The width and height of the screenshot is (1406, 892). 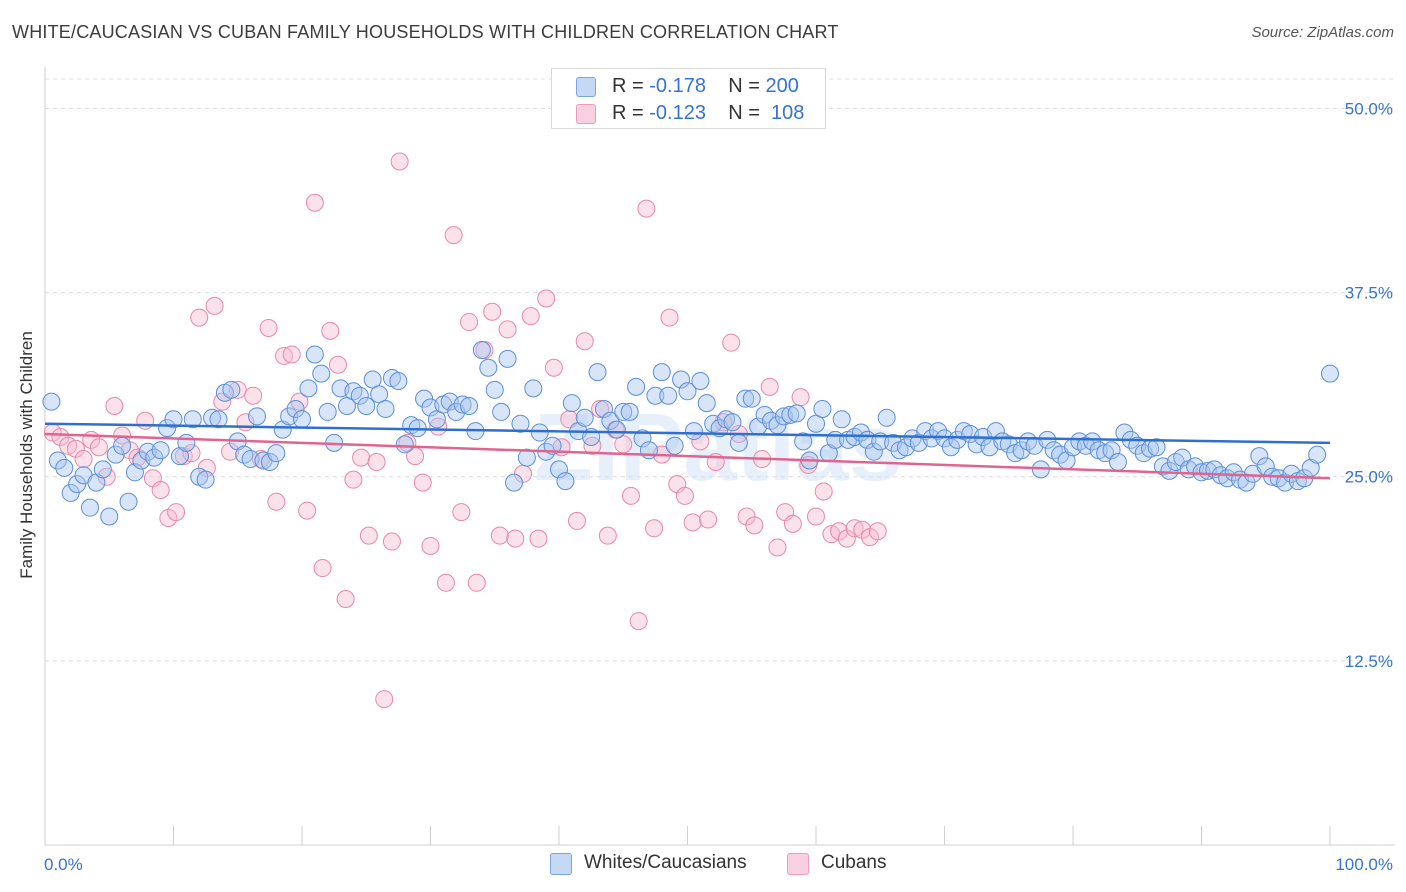 What do you see at coordinates (677, 86) in the screenshot?
I see `legend-r-value: -0.178` at bounding box center [677, 86].